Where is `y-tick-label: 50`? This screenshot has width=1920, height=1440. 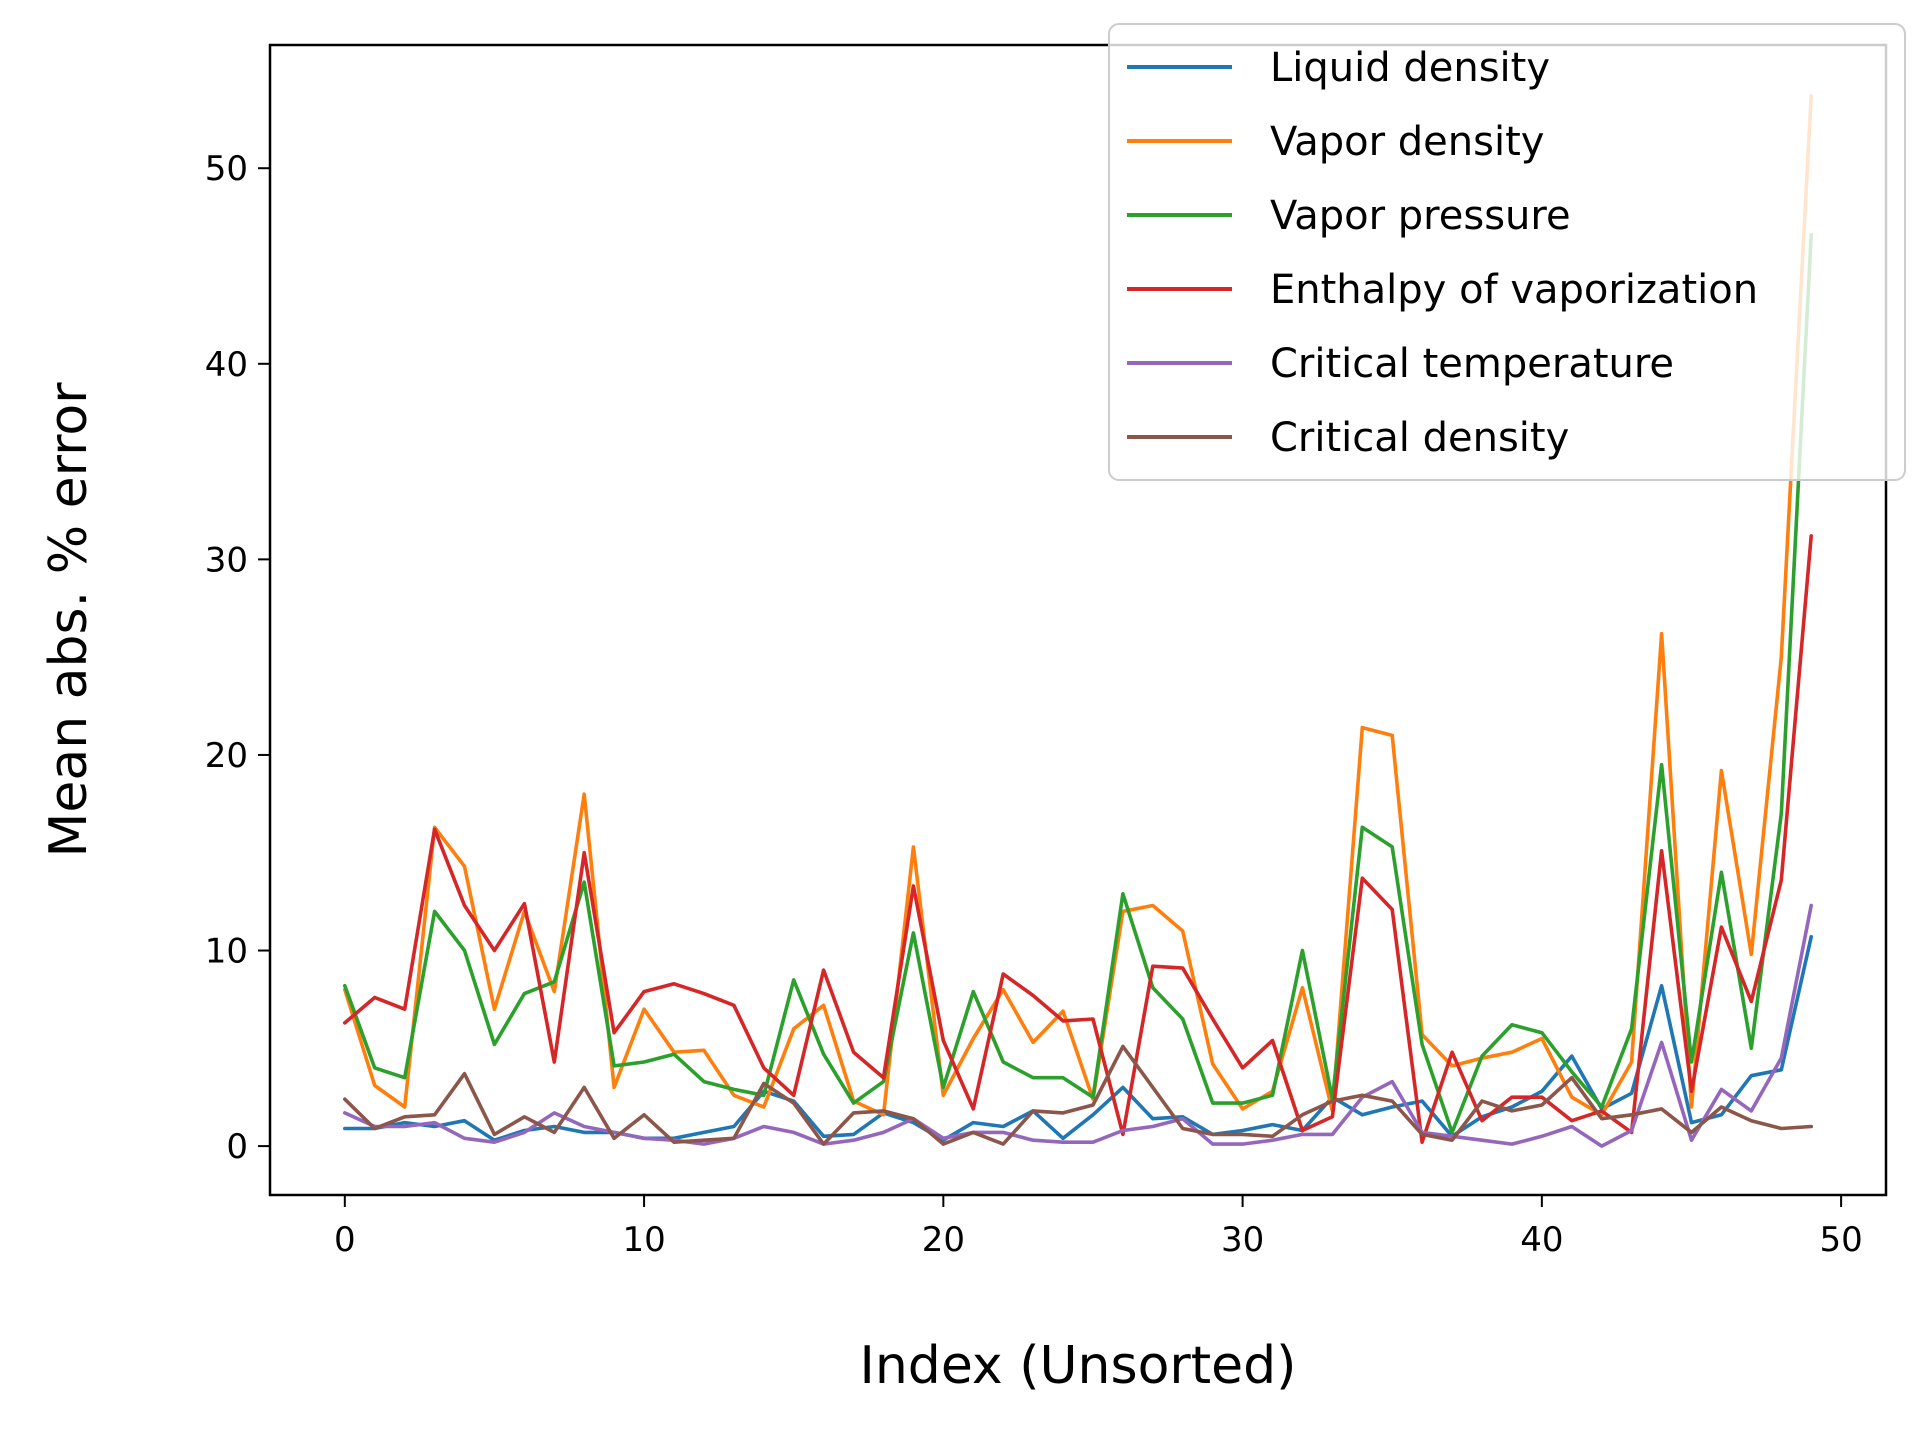 y-tick-label: 50 is located at coordinates (226, 169).